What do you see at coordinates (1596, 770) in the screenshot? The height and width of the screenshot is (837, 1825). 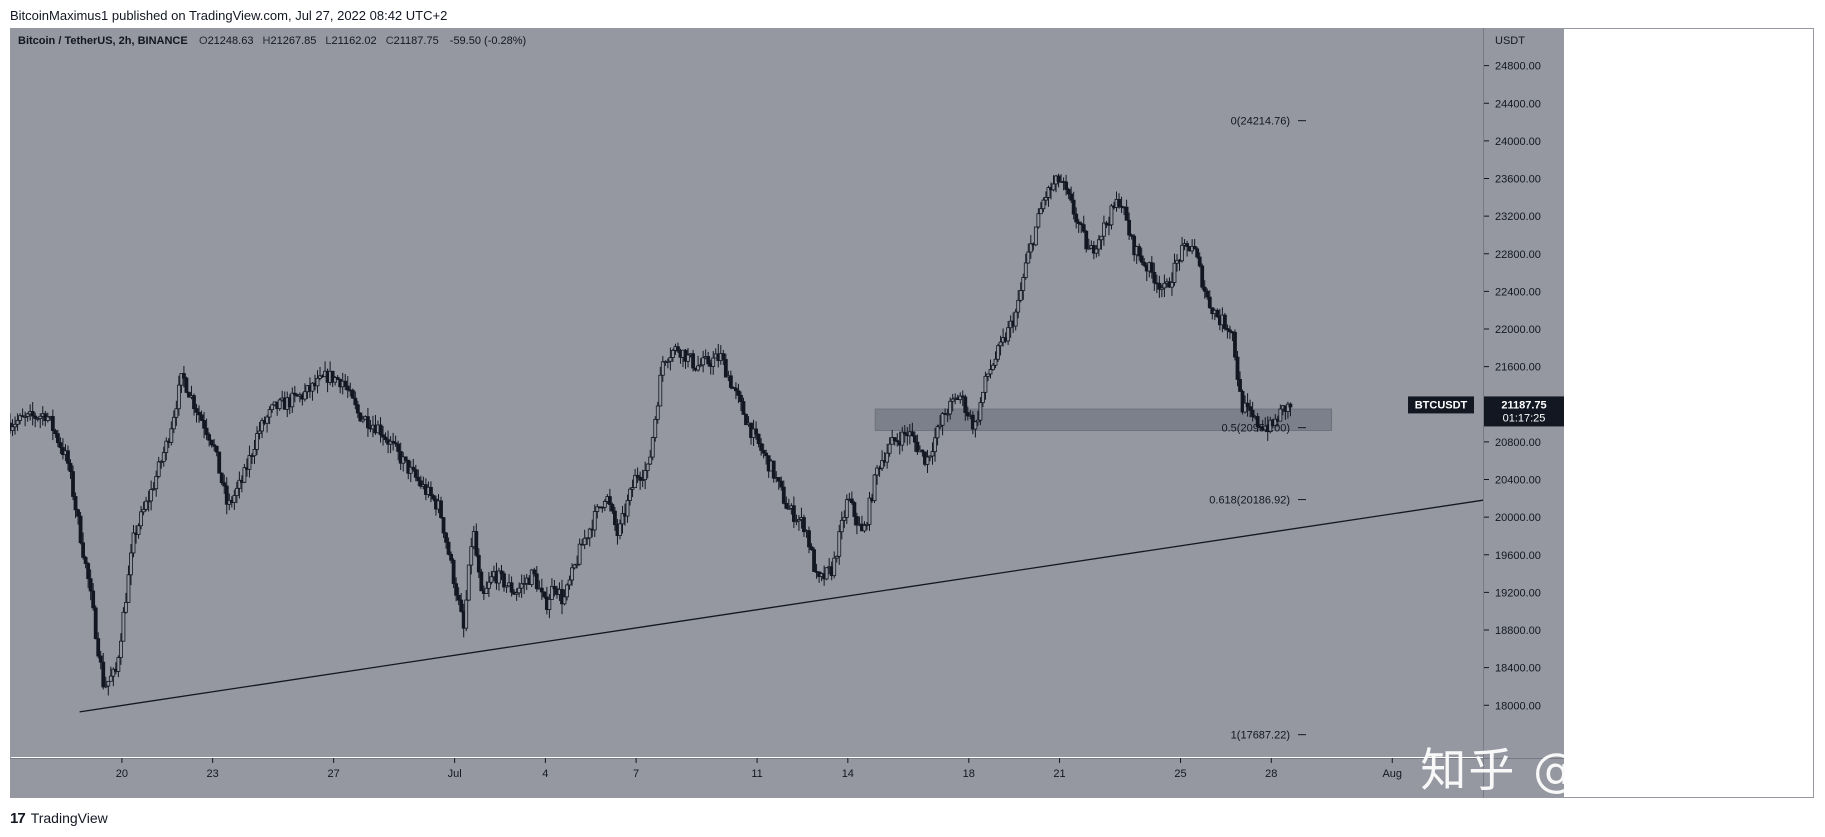 I see `watermark: 知乎 @币圈老李` at bounding box center [1596, 770].